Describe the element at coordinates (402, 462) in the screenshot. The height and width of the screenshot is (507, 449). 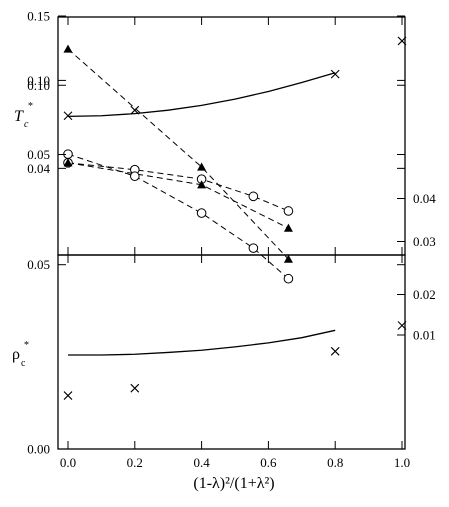
I see `x-tick-label: 1.0` at that location.